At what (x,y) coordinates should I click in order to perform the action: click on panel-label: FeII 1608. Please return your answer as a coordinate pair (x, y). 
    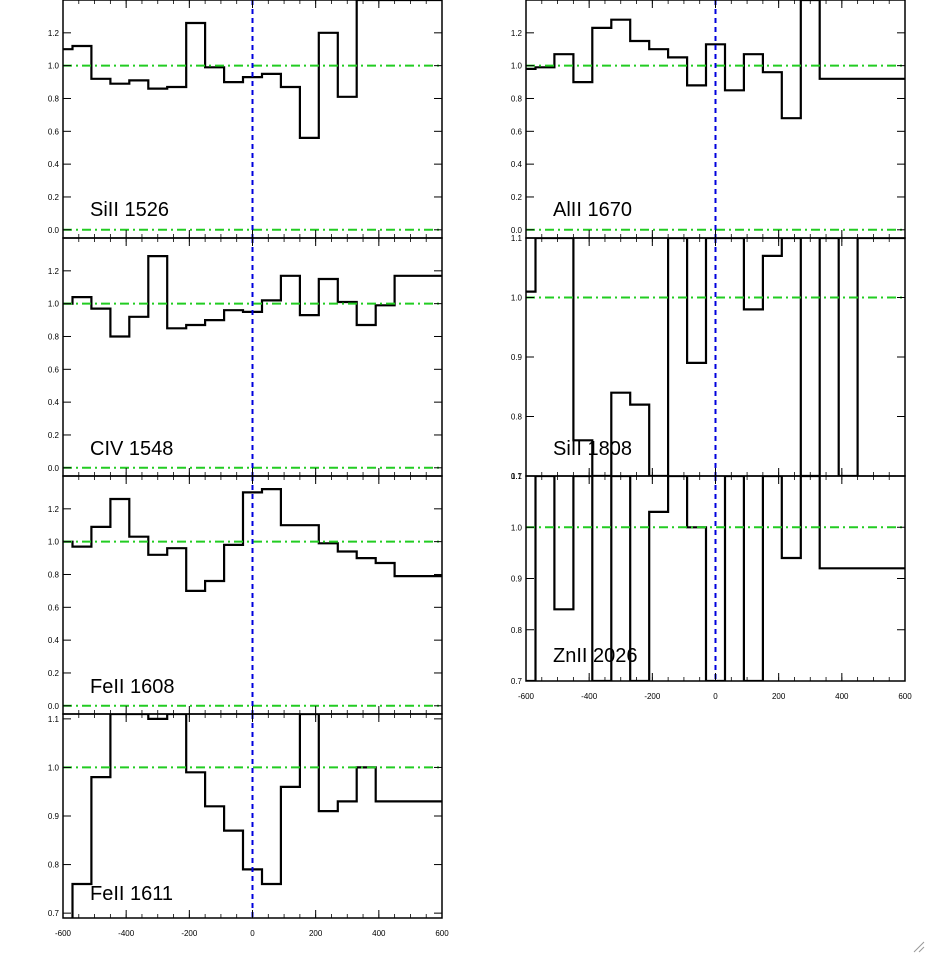
    Looking at the image, I should click on (132, 687).